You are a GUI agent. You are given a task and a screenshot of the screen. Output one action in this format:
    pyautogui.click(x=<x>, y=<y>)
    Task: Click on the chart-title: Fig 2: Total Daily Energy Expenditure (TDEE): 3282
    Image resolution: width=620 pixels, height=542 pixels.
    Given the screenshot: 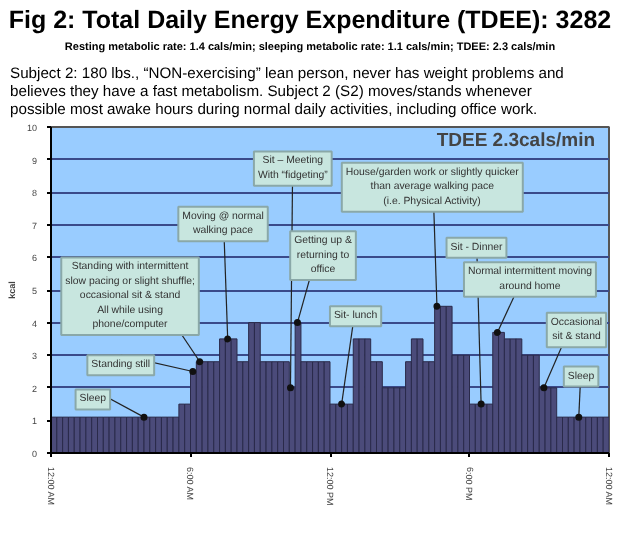 What is the action you would take?
    pyautogui.click(x=310, y=21)
    